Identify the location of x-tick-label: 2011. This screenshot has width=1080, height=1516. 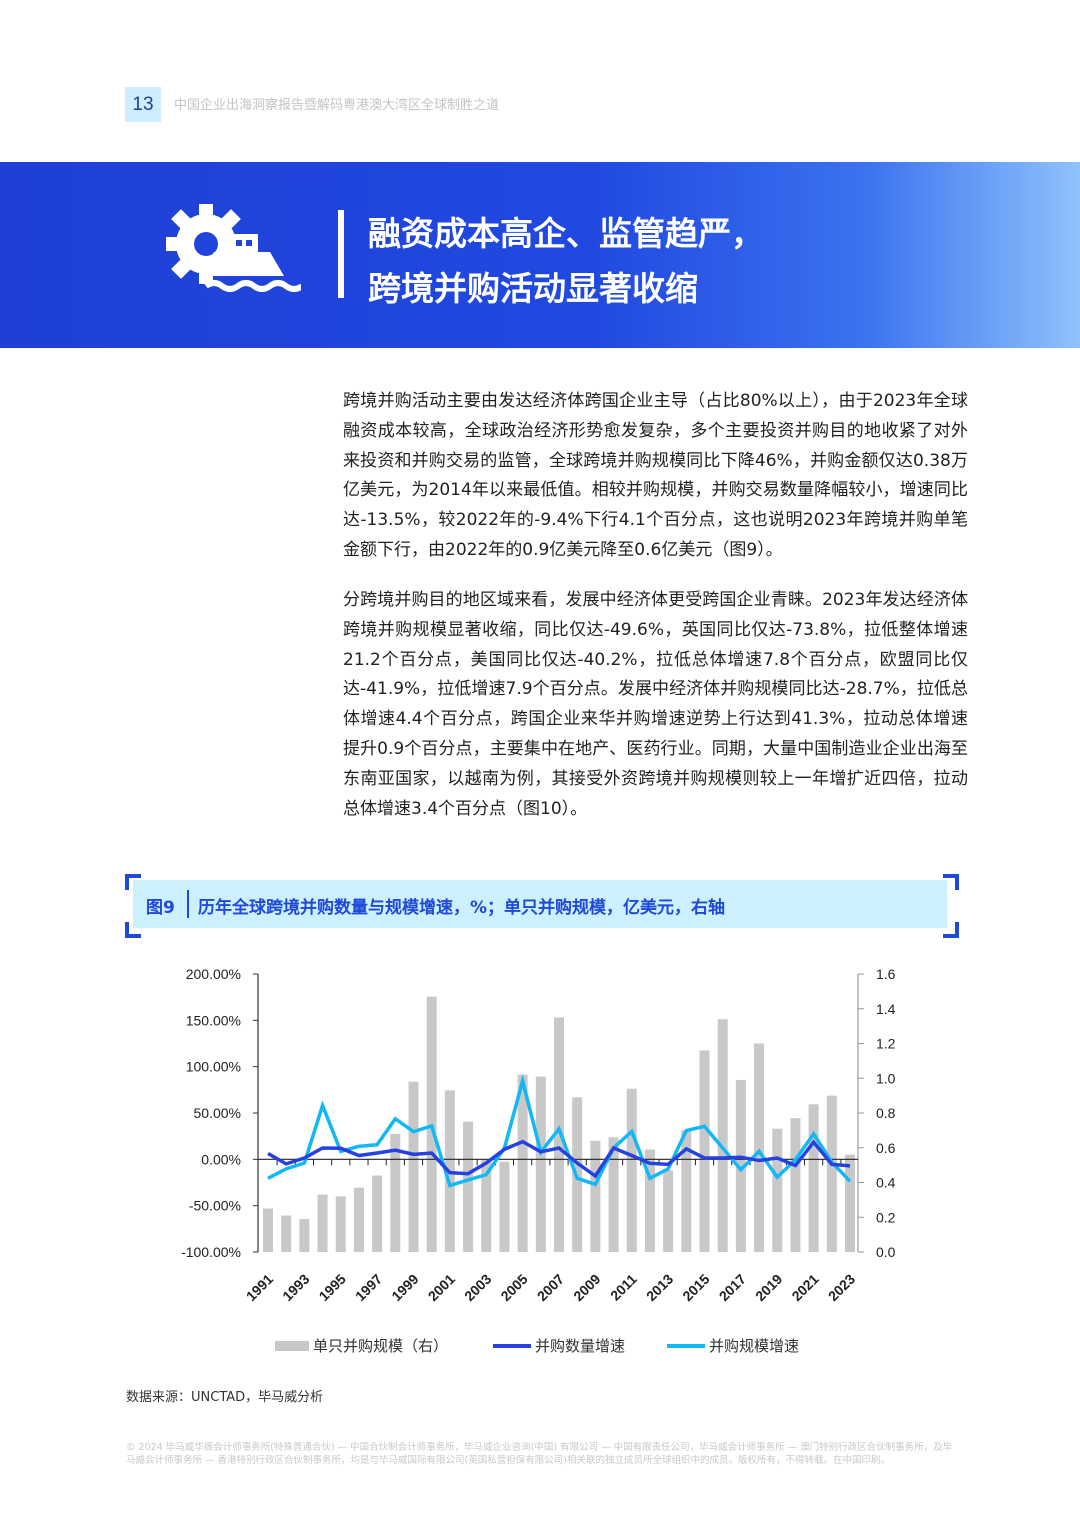
(623, 1287).